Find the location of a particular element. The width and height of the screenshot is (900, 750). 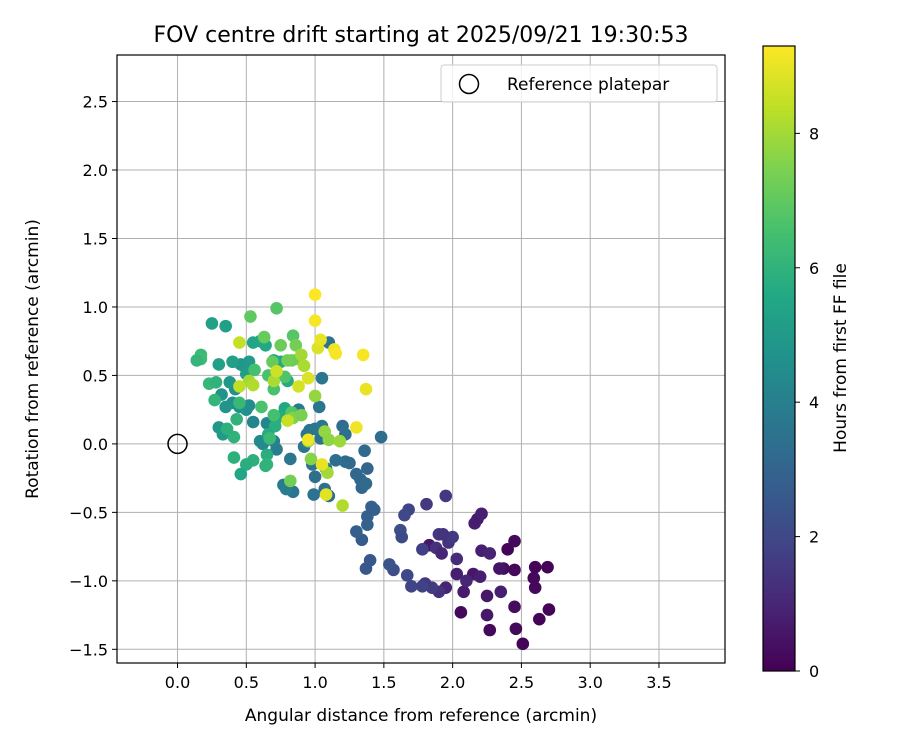

colorbar-tick-label: 2 is located at coordinates (814, 537).